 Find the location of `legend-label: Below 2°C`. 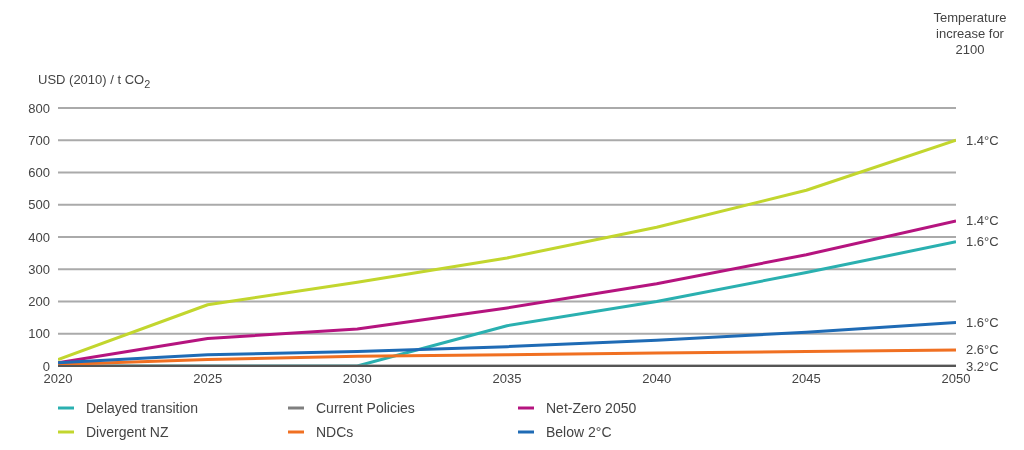

legend-label: Below 2°C is located at coordinates (579, 432).